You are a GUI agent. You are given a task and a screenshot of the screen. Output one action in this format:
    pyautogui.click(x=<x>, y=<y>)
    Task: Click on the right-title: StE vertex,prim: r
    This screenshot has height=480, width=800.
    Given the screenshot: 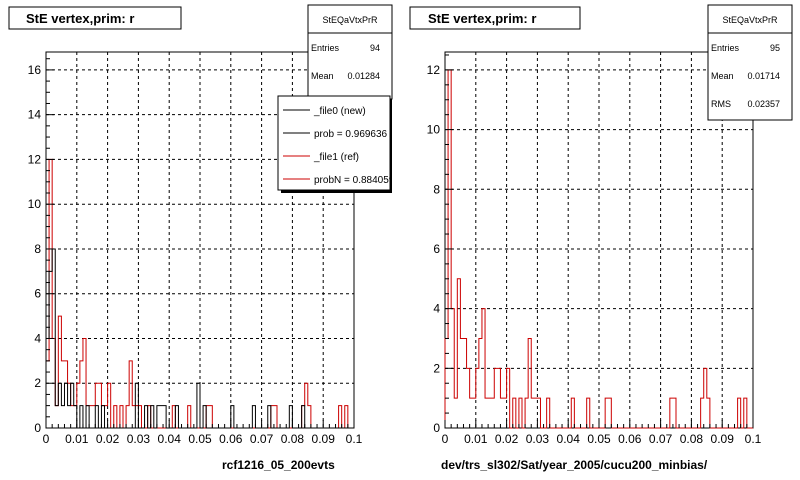 What is the action you would take?
    pyautogui.click(x=482, y=18)
    